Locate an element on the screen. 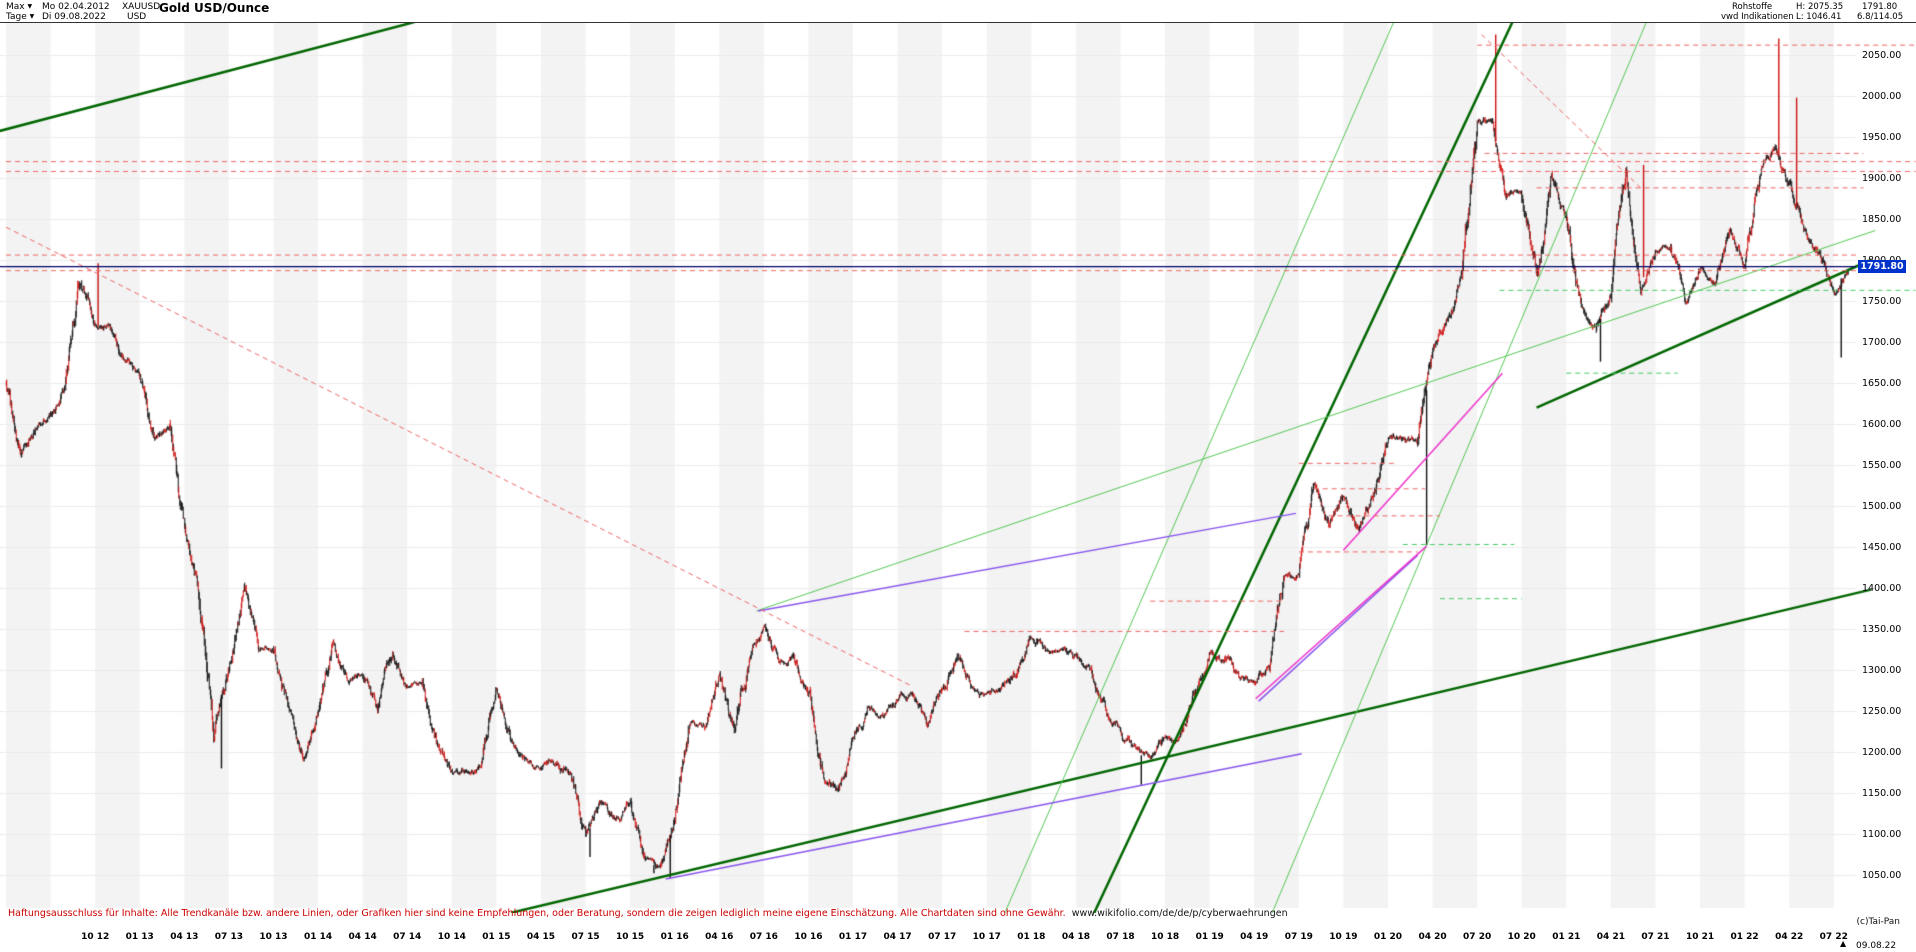 The width and height of the screenshot is (1916, 952). x-axis-label: 01 19 is located at coordinates (1209, 937).